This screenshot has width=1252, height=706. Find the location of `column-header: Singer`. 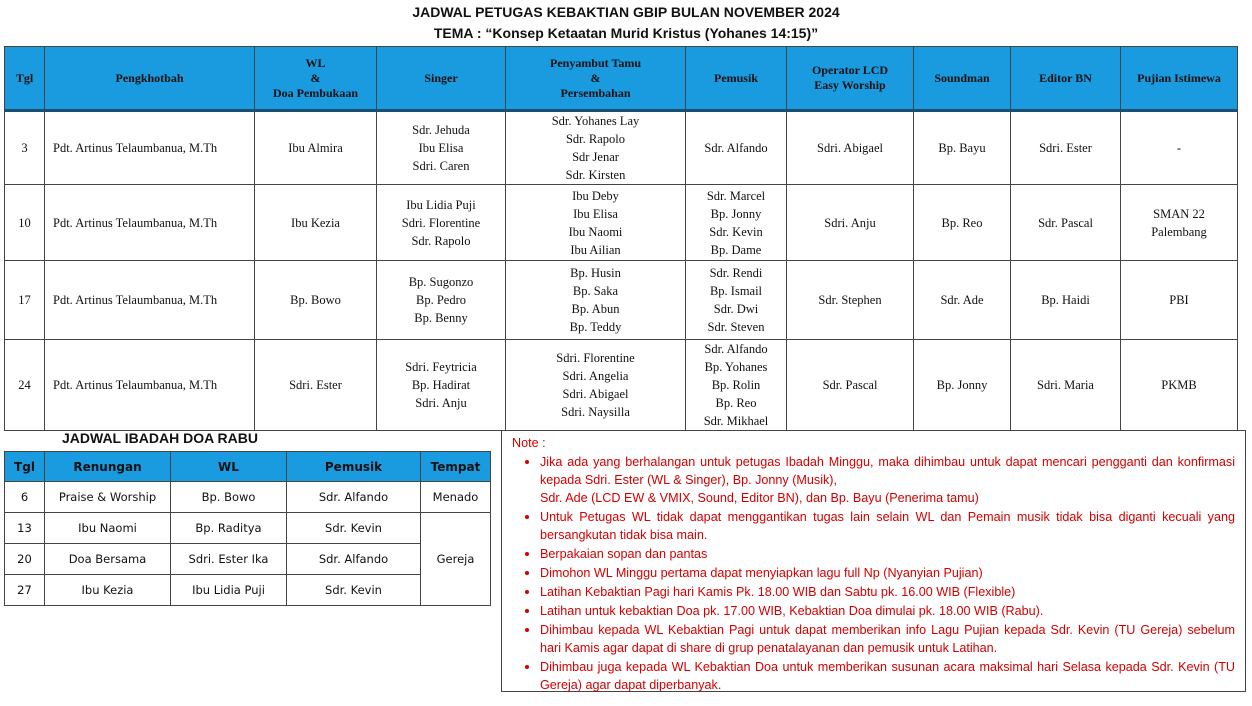

column-header: Singer is located at coordinates (441, 79).